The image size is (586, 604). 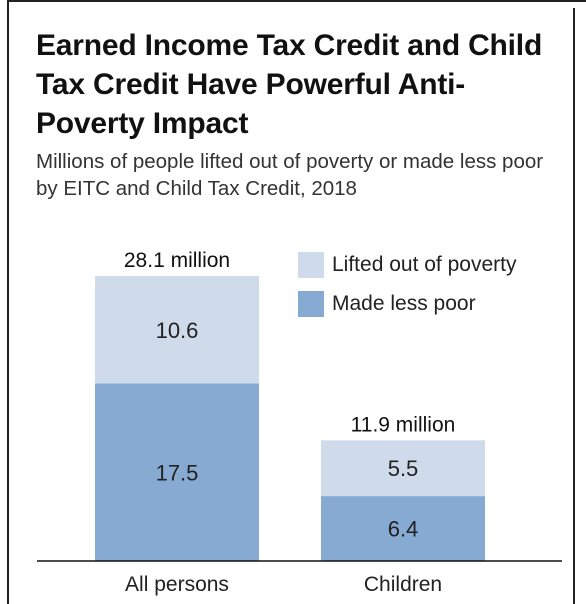 I want to click on category-label: Children, so click(x=403, y=584).